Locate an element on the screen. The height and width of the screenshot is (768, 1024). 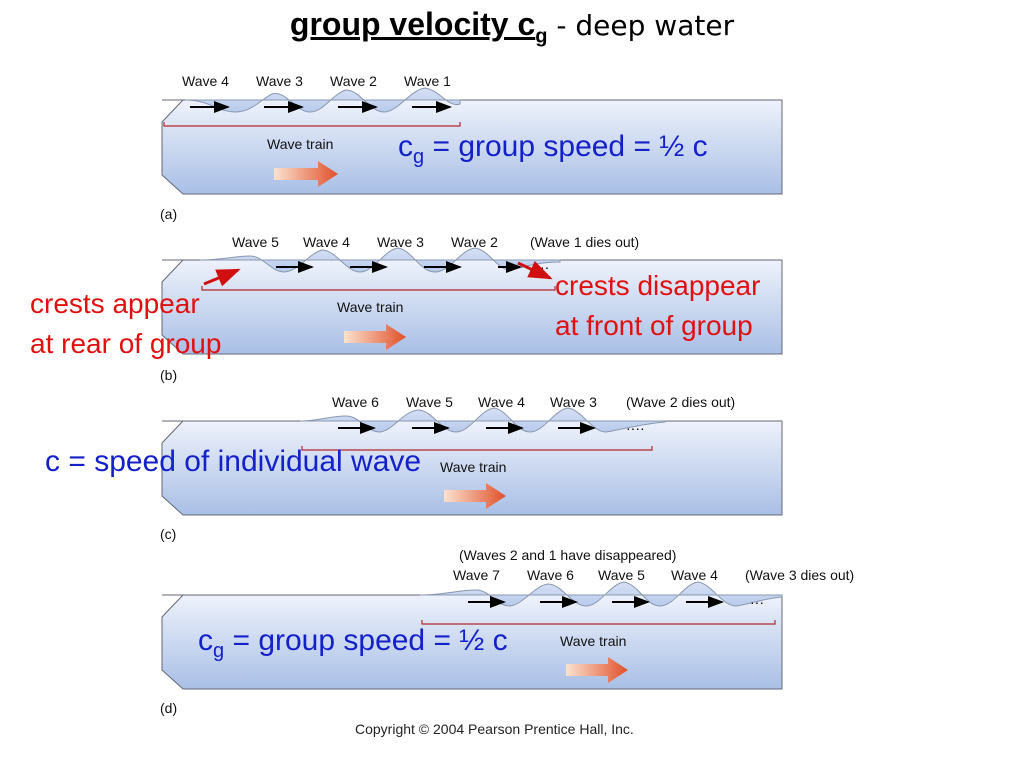
fading-dots: ···· is located at coordinates (635, 428).